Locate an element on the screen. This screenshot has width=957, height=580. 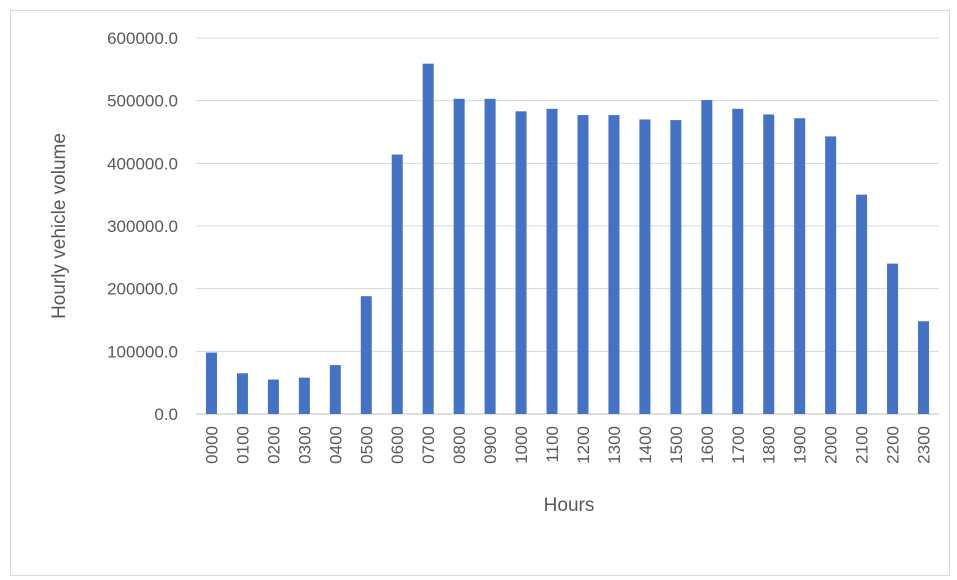
x-tick-label: 1500 is located at coordinates (676, 445).